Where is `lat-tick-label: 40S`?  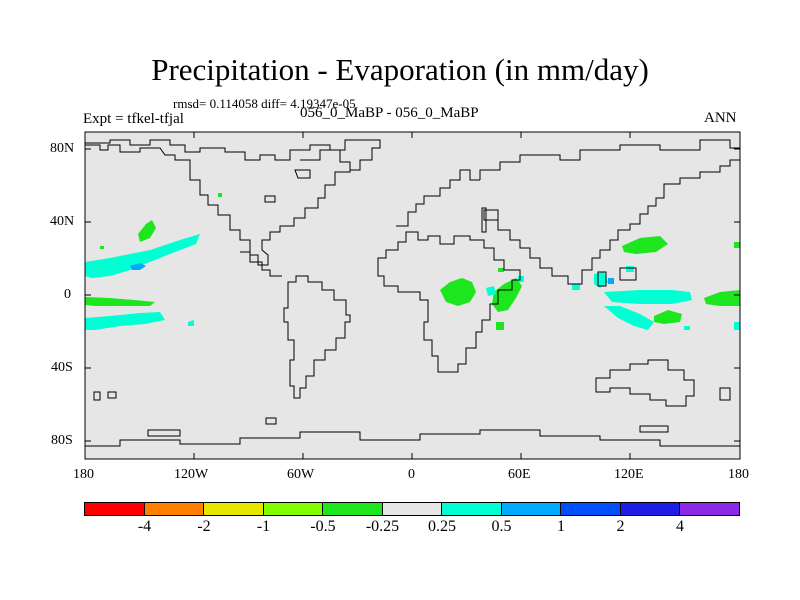 lat-tick-label: 40S is located at coordinates (62, 367).